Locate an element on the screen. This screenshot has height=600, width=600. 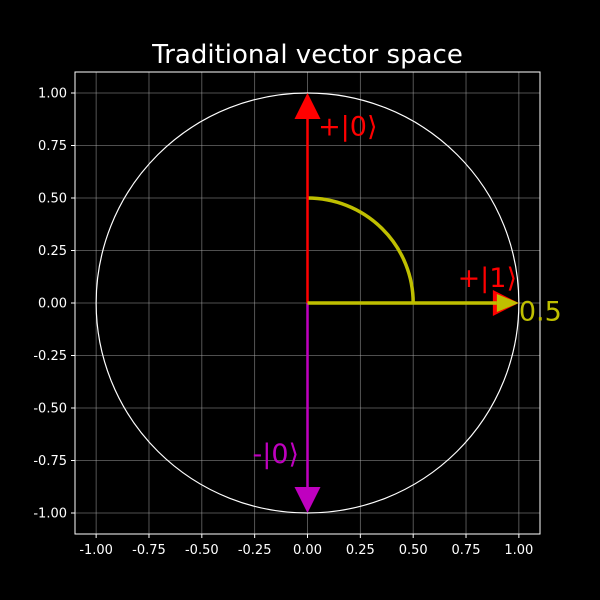
y-tick-label: -0.25 is located at coordinates (50, 356).